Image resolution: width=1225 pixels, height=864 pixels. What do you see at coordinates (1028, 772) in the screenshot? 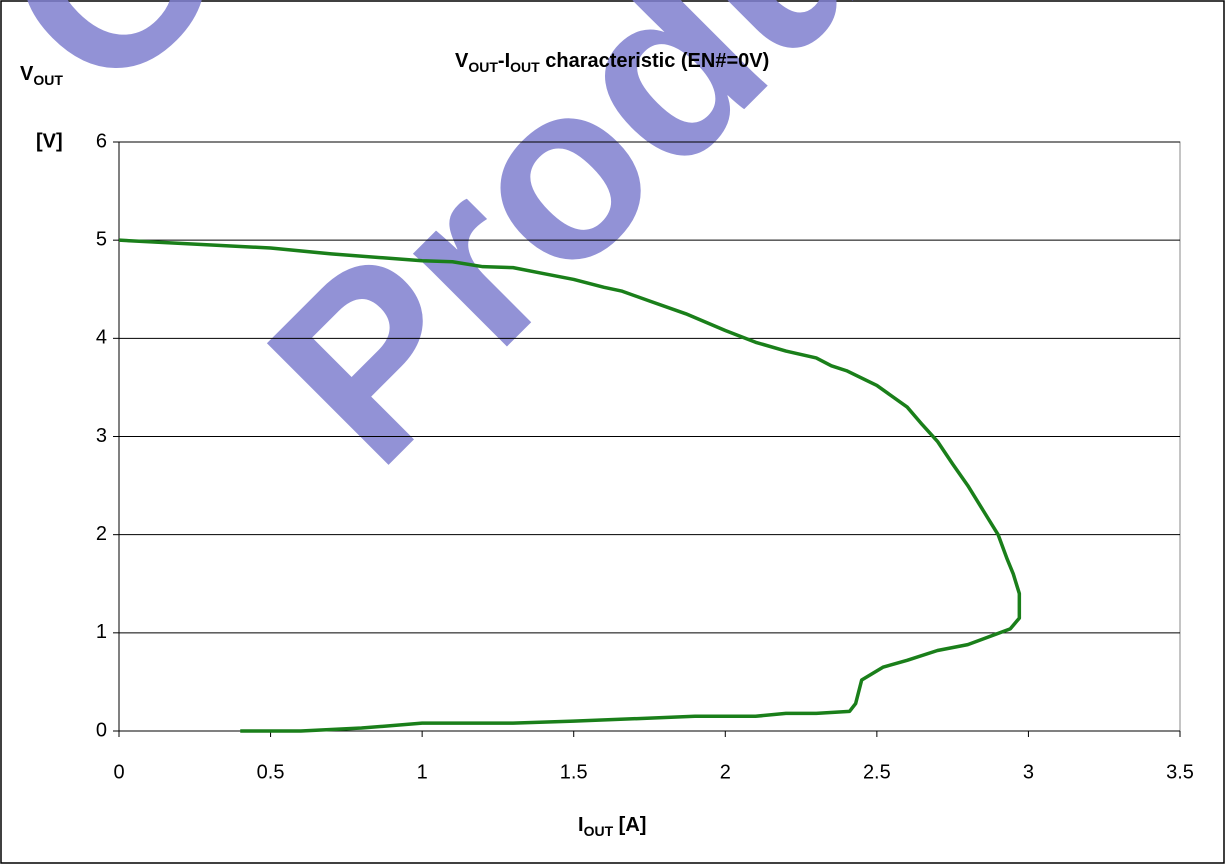
I see `x-tick-label: 3` at bounding box center [1028, 772].